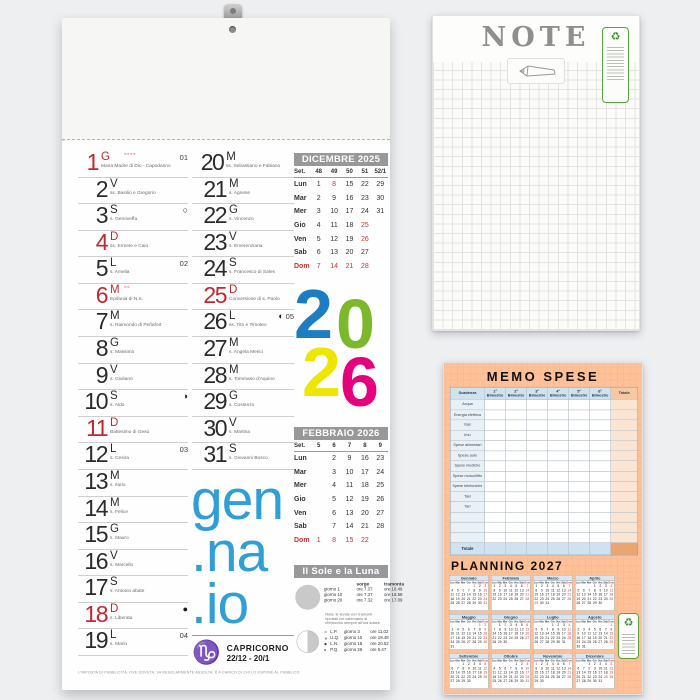  What do you see at coordinates (341, 239) in the screenshot?
I see `month-table-row: Ven 5 12 19 26` at bounding box center [341, 239].